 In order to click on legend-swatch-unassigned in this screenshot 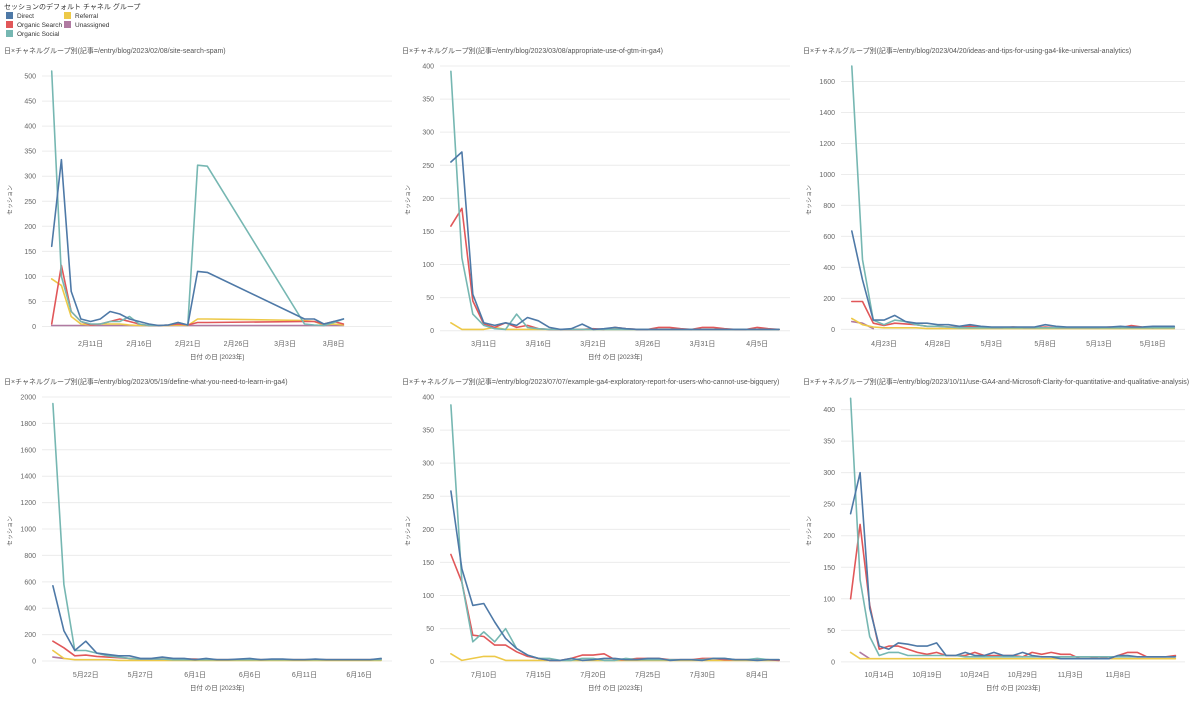, I will do `click(67, 24)`.